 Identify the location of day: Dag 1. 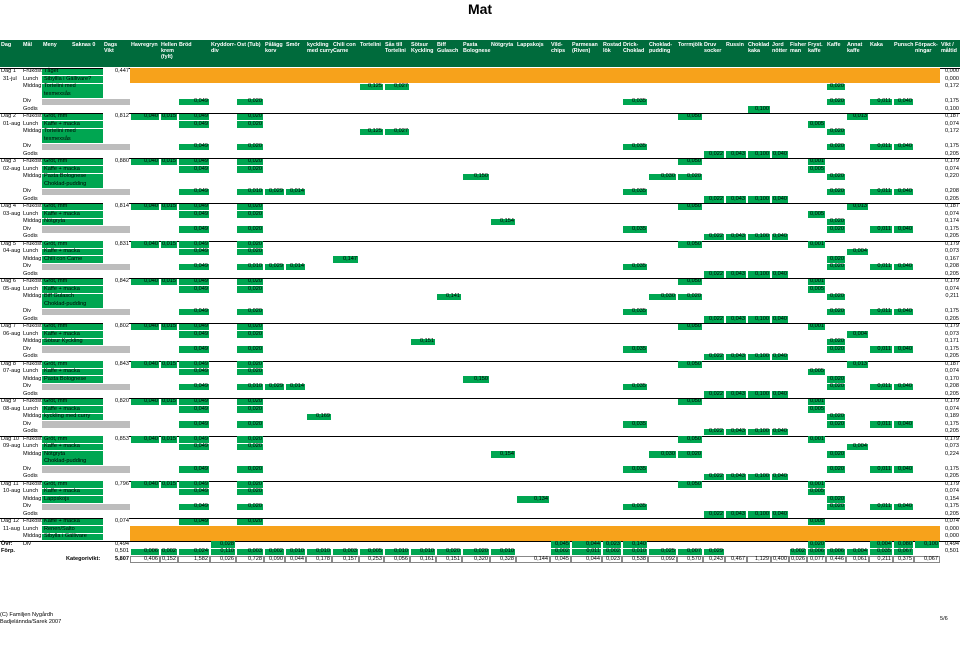
(8, 71).